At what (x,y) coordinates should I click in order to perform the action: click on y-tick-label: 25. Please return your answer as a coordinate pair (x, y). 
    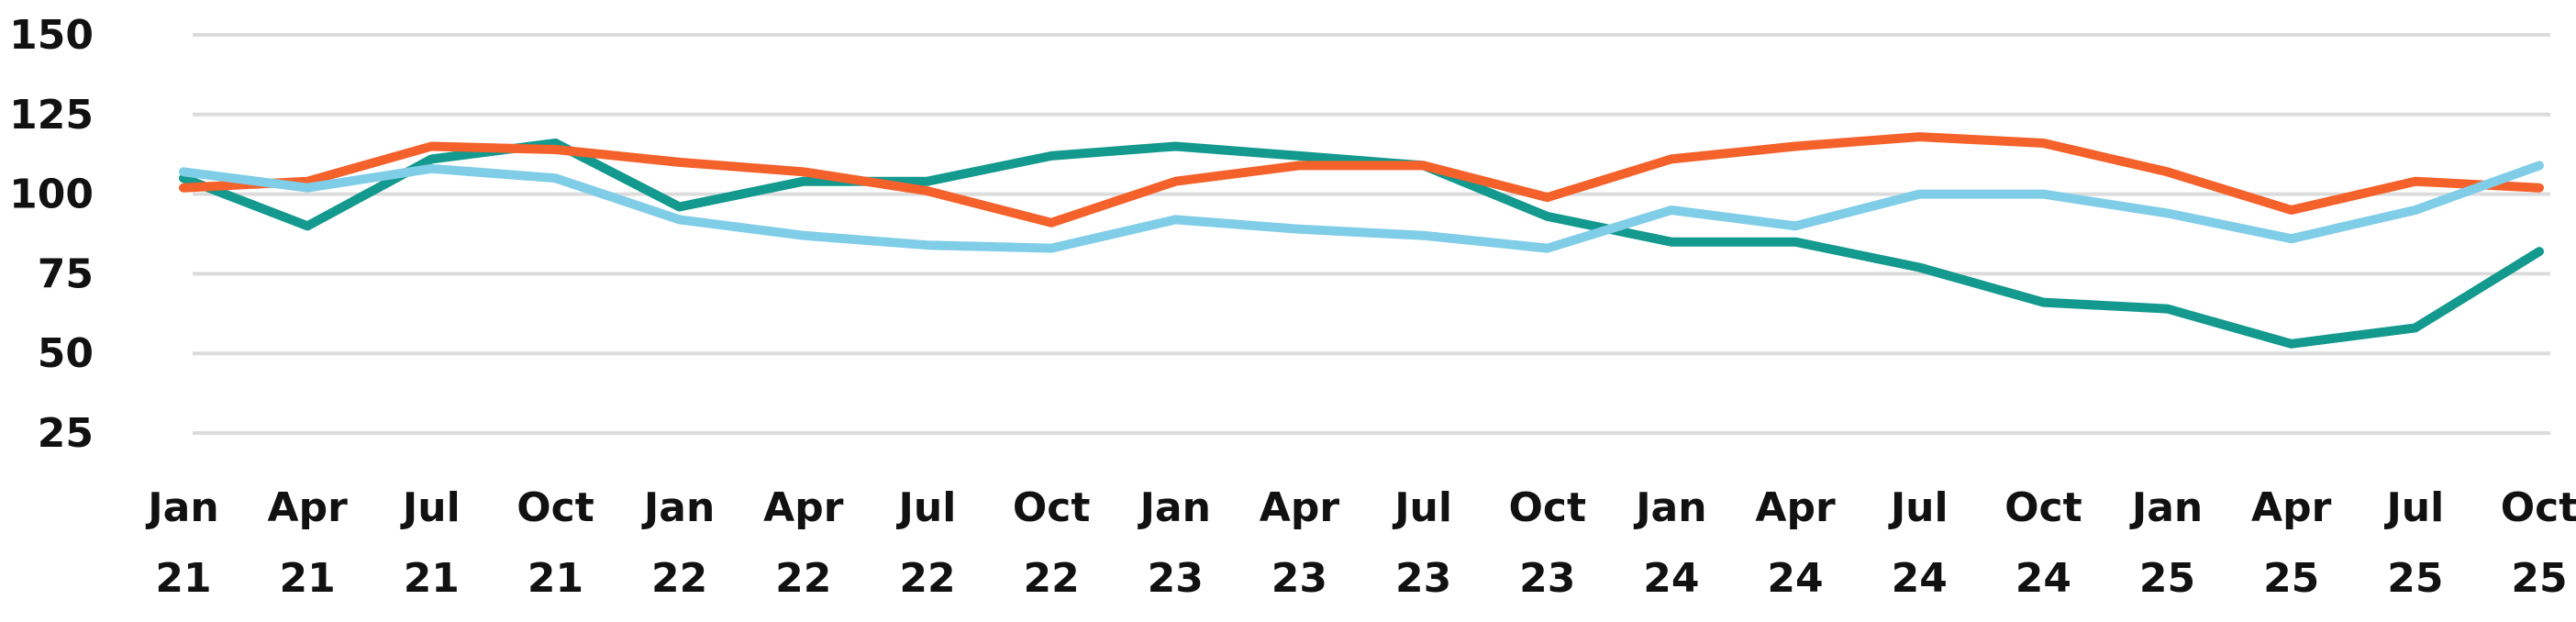
    Looking at the image, I should click on (66, 433).